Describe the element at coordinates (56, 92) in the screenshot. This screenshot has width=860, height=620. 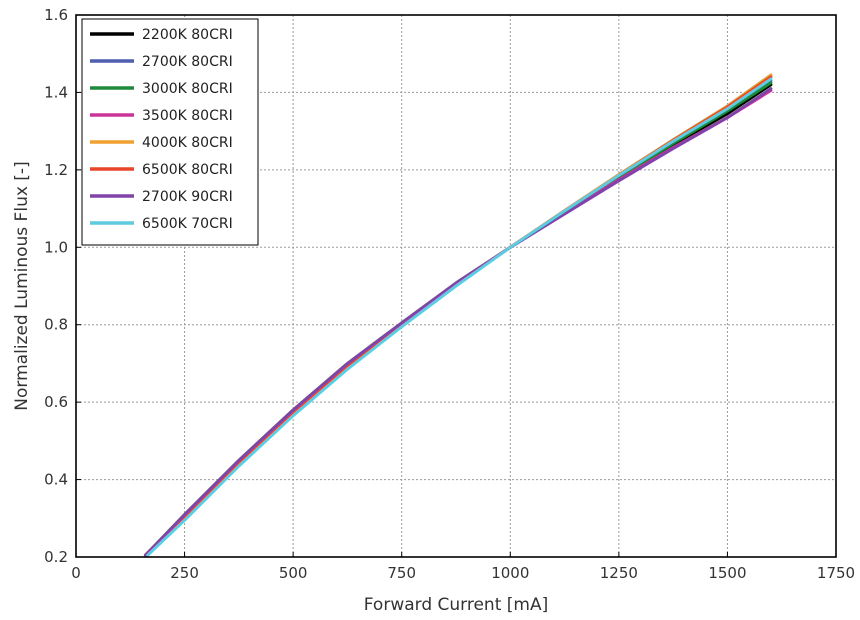
I see `y-tick-label: 1.4` at that location.